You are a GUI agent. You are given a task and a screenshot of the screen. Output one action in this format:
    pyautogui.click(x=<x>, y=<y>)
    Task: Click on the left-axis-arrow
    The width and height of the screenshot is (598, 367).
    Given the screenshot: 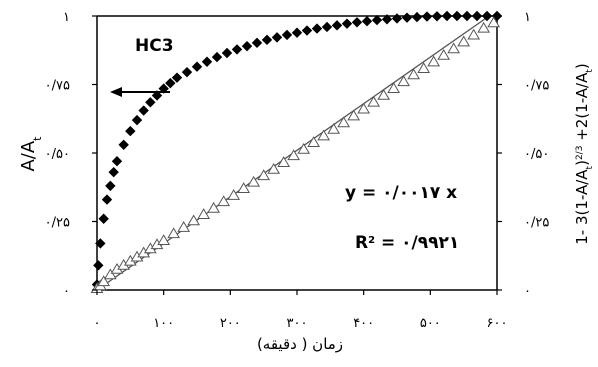 What is the action you would take?
    pyautogui.click(x=140, y=92)
    